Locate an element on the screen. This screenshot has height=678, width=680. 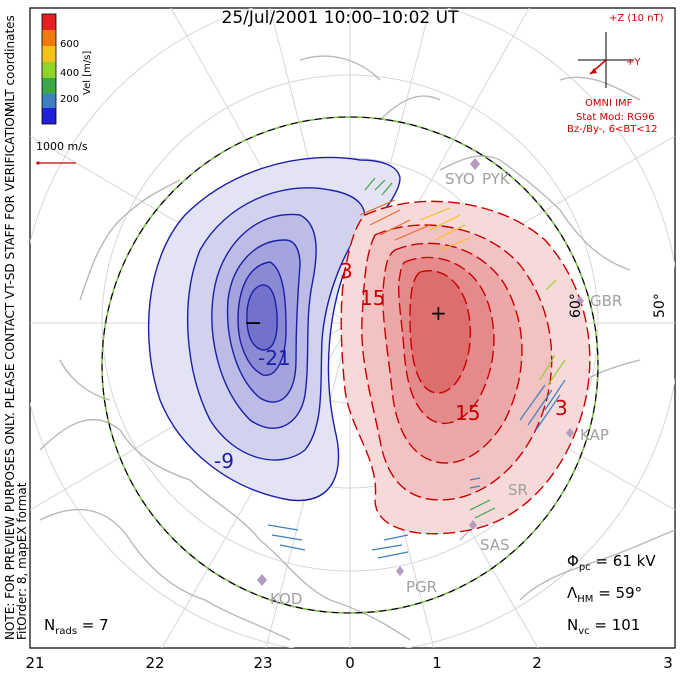
radar-label-pgr: PGR is located at coordinates (421, 587).